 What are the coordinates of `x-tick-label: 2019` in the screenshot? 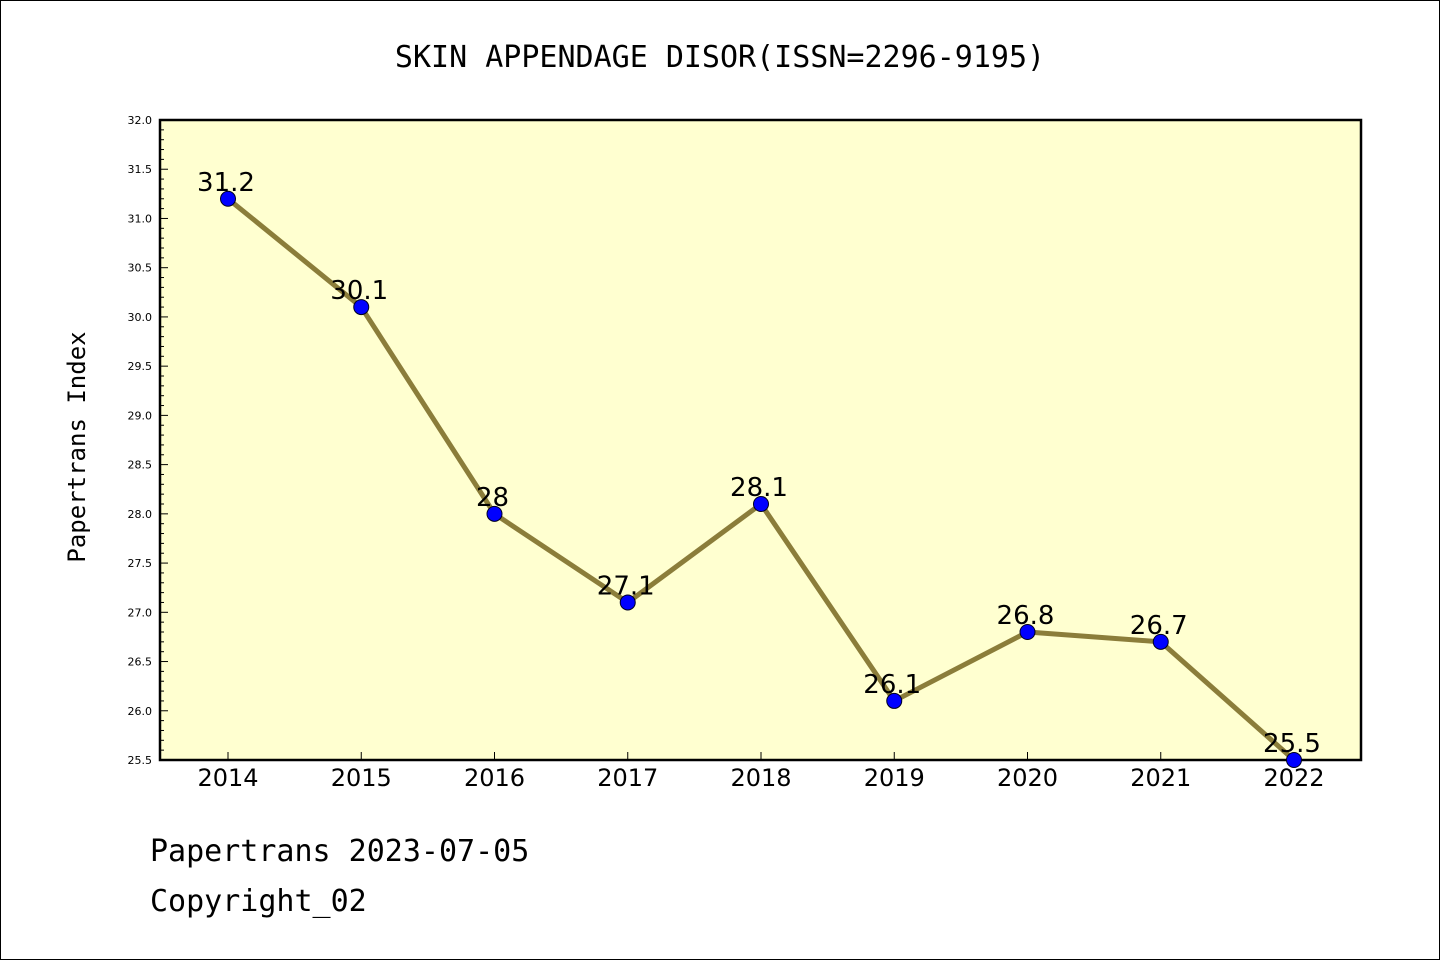 It's located at (894, 778).